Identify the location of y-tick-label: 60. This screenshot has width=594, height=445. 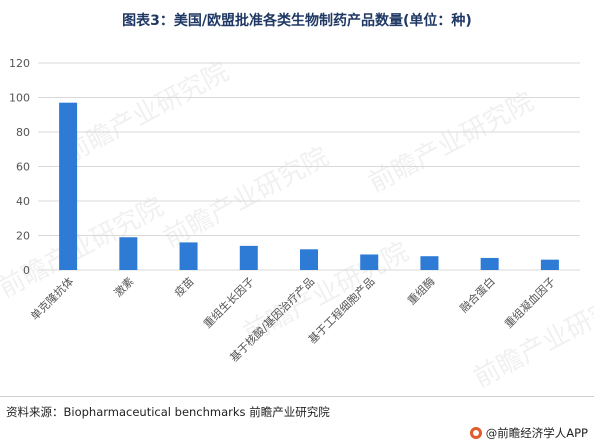
(23, 167).